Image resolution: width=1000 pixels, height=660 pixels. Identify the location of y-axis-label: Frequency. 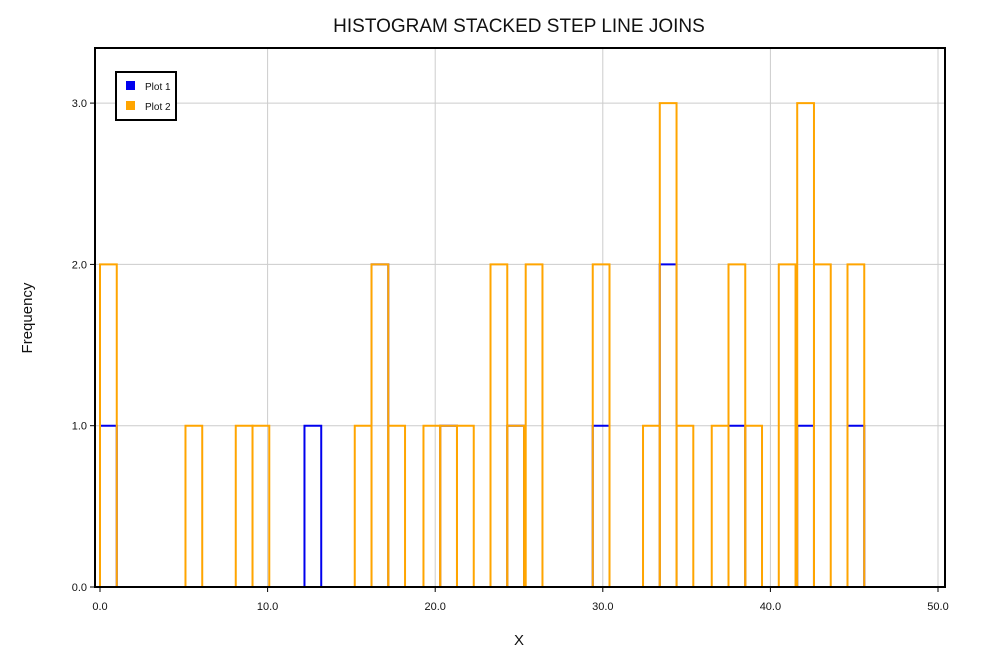
(27, 317).